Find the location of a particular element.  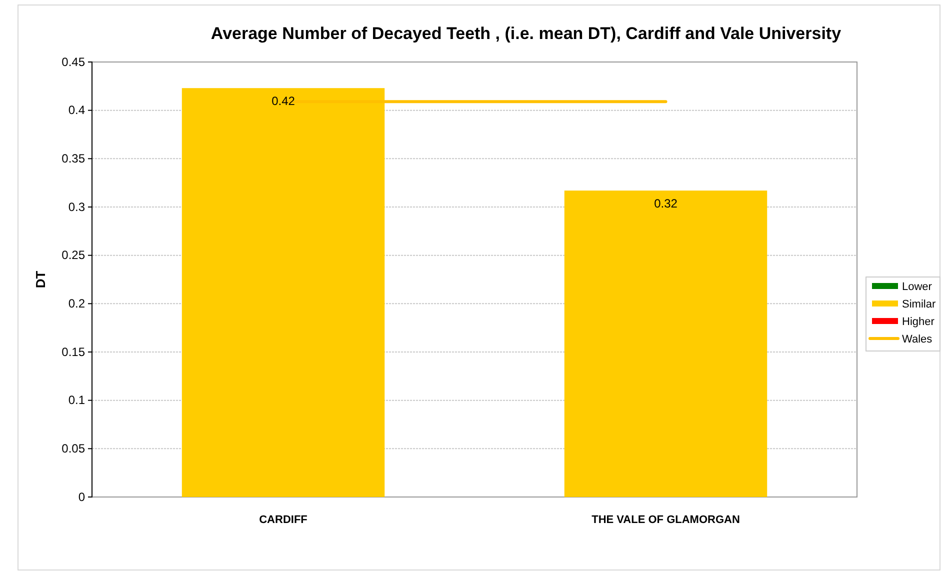

y-tick-label: 0.1 is located at coordinates (77, 400).